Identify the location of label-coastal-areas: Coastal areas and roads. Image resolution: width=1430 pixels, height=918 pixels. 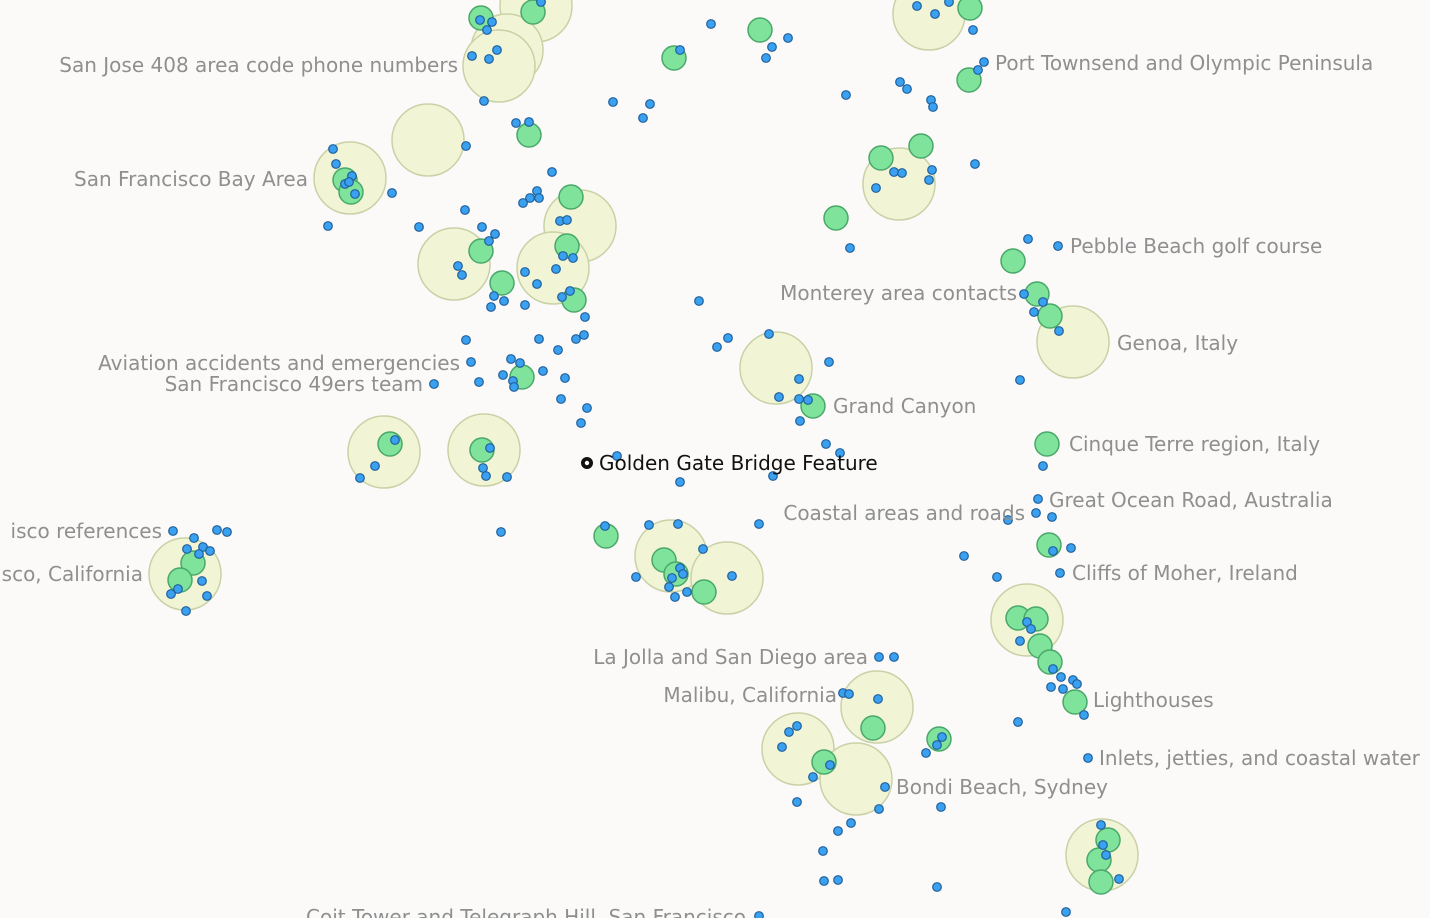
(904, 513).